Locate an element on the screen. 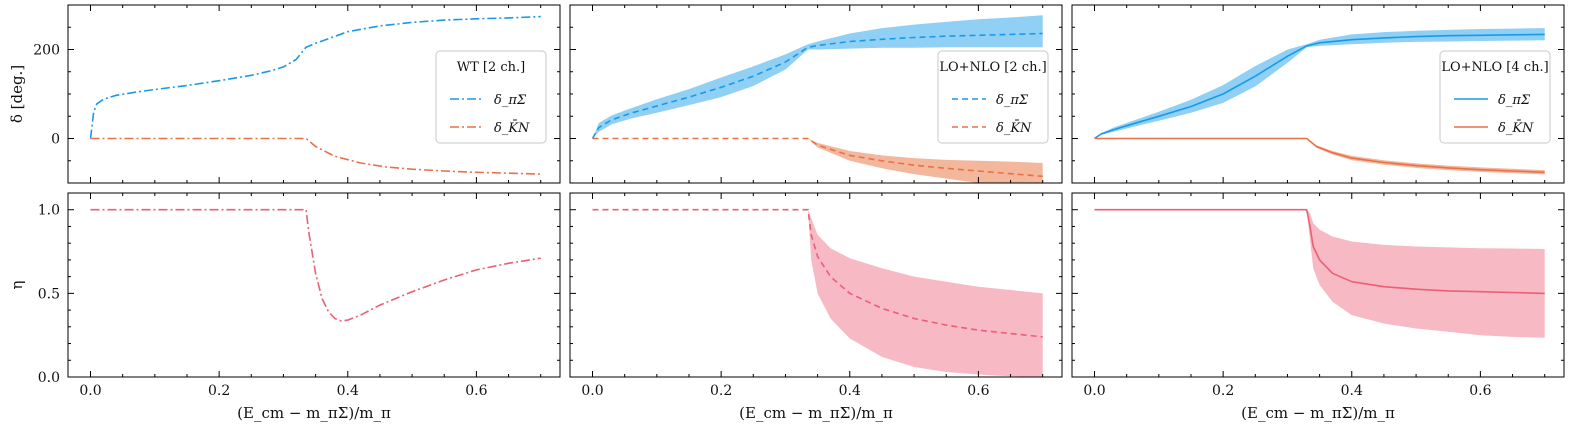  top-right-legend-title: LO+NLO [4 ch.] is located at coordinates (1494, 67).